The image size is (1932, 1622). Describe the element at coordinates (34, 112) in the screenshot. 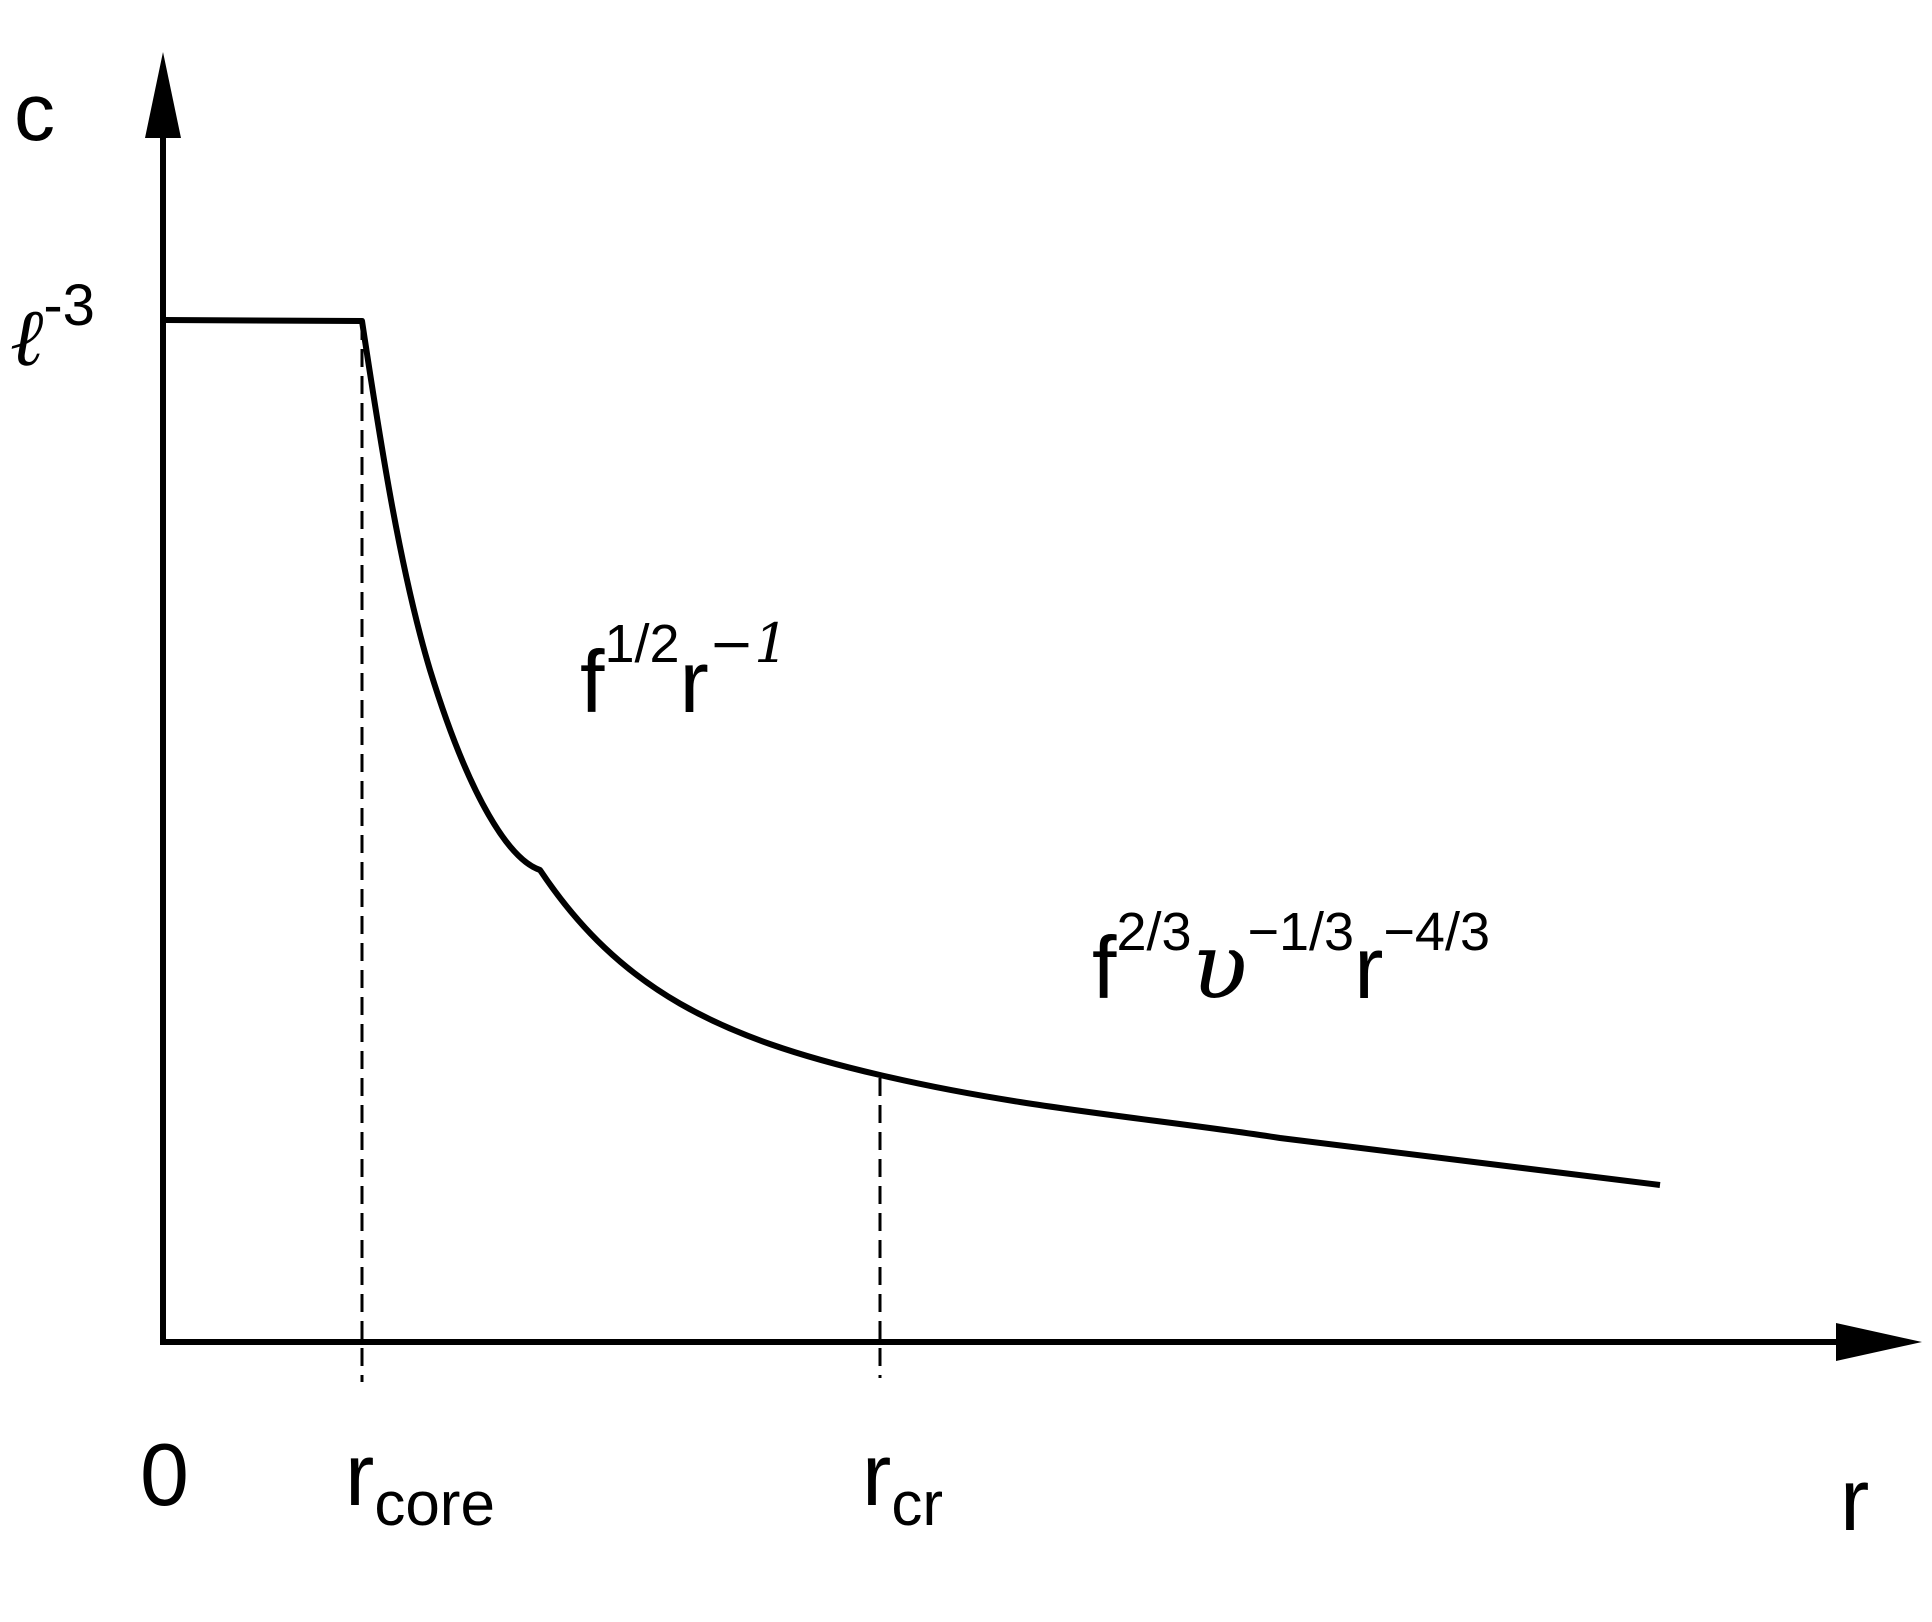

I see `y-axis-label: c` at that location.